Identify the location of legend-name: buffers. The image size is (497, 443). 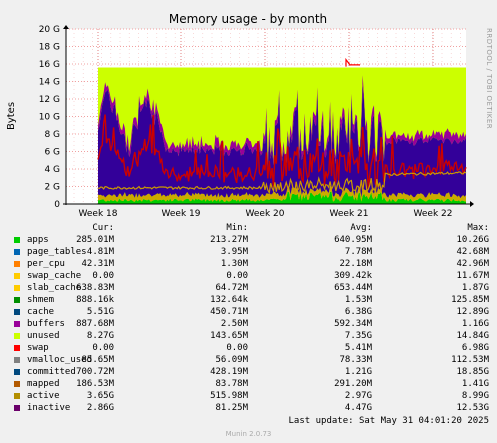
(46, 324).